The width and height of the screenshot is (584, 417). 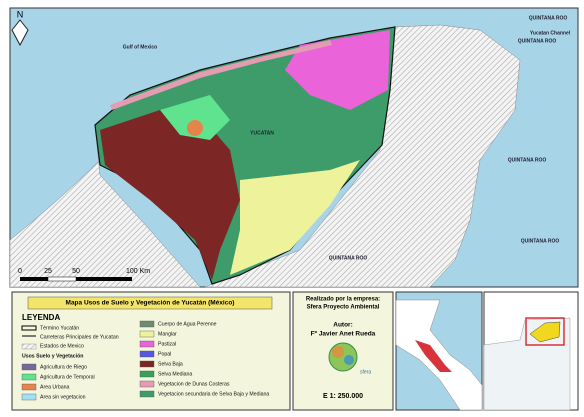 I want to click on legend-label: Selva Baja, so click(x=170, y=364).